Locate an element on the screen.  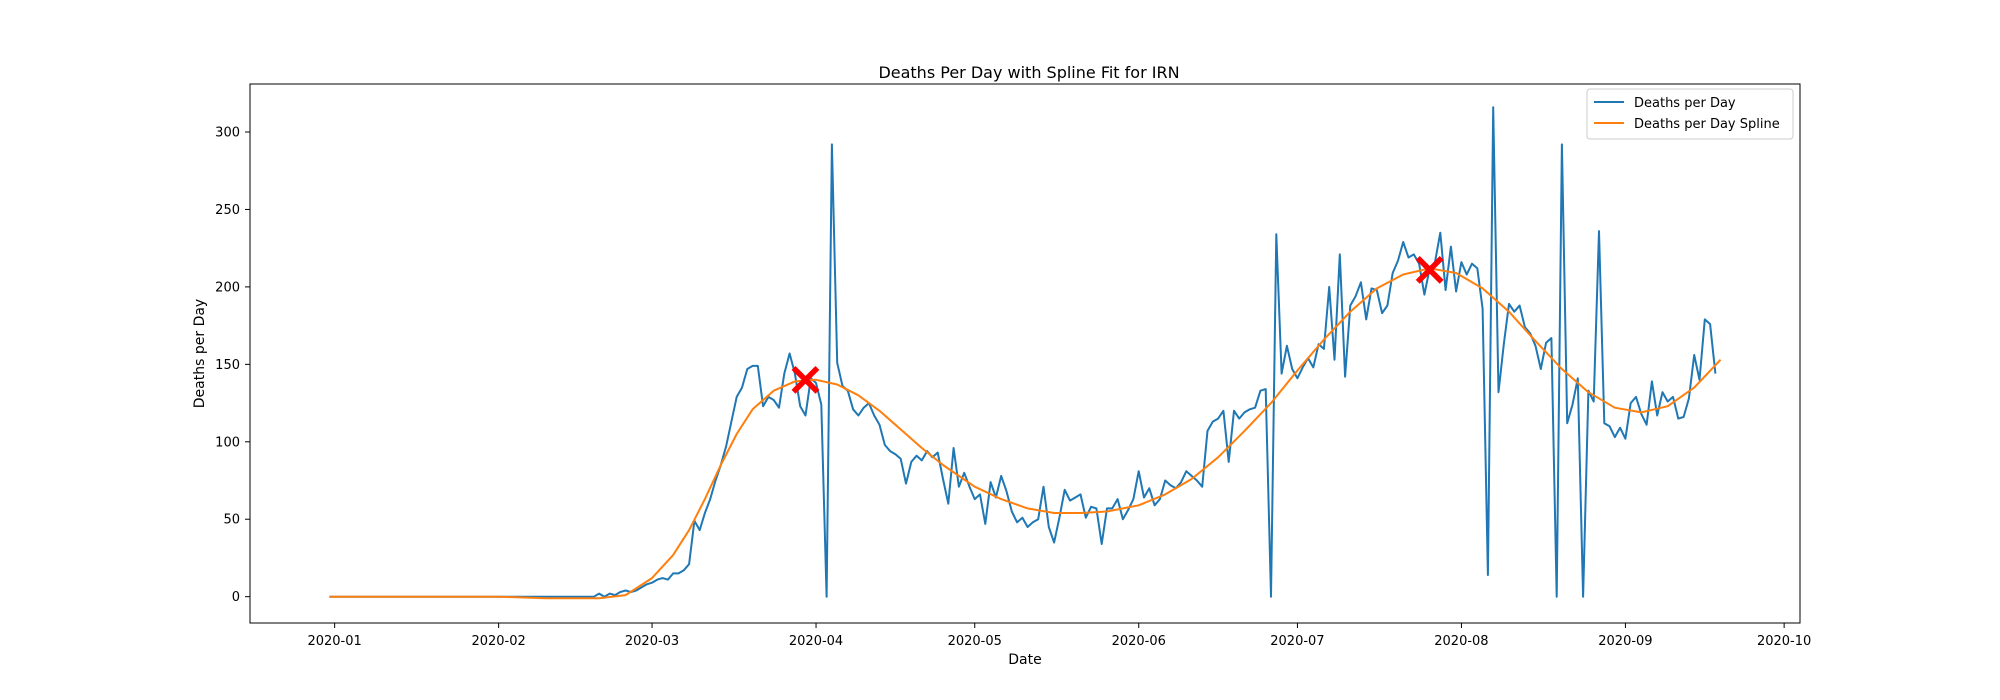
legend: Deaths per Day Deaths per Day Spline is located at coordinates (1690, 114).